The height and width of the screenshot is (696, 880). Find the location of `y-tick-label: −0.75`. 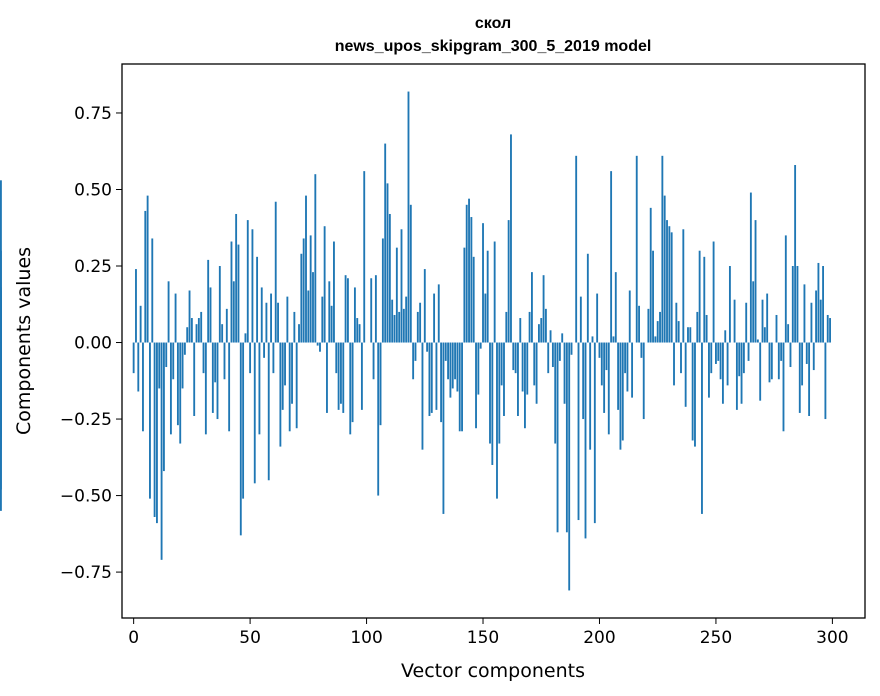

y-tick-label: −0.75 is located at coordinates (86, 573).